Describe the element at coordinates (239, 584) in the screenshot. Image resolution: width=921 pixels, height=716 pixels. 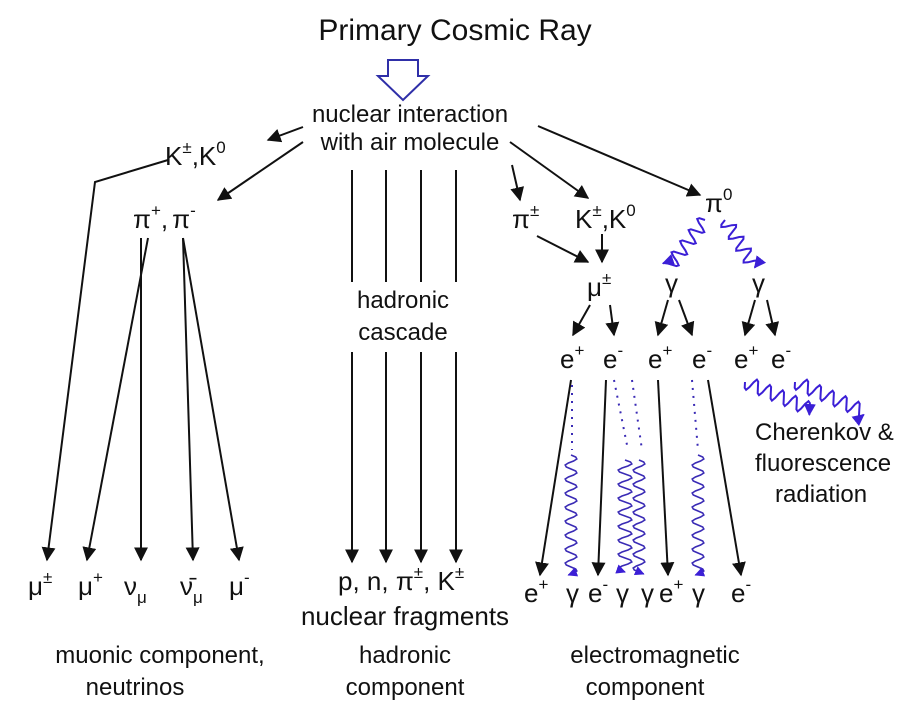
I see `muonic-product: μ-` at that location.